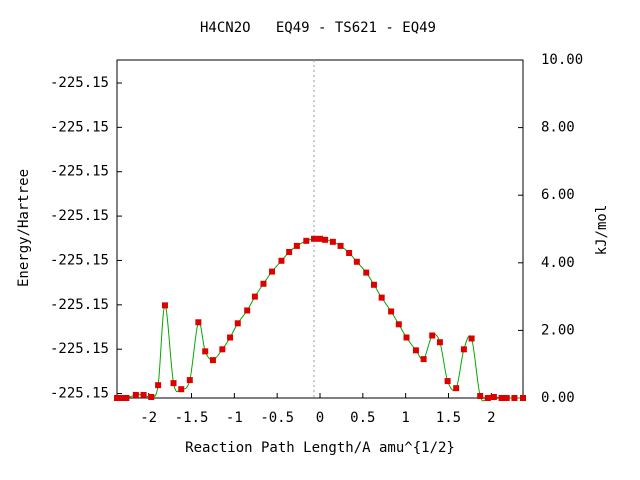  What do you see at coordinates (405, 418) in the screenshot?
I see `x-tick-label: 1` at bounding box center [405, 418].